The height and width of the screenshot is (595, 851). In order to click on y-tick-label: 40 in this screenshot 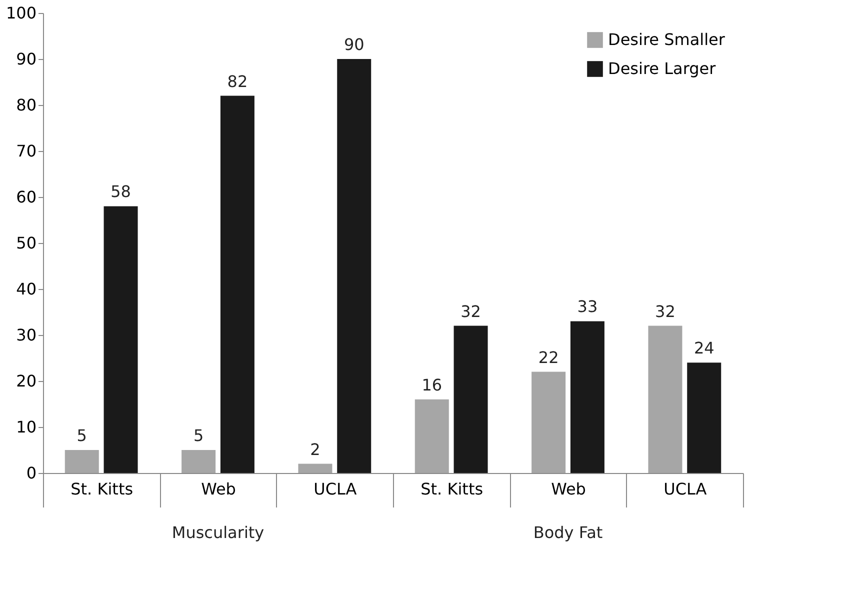, I will do `click(26, 289)`.